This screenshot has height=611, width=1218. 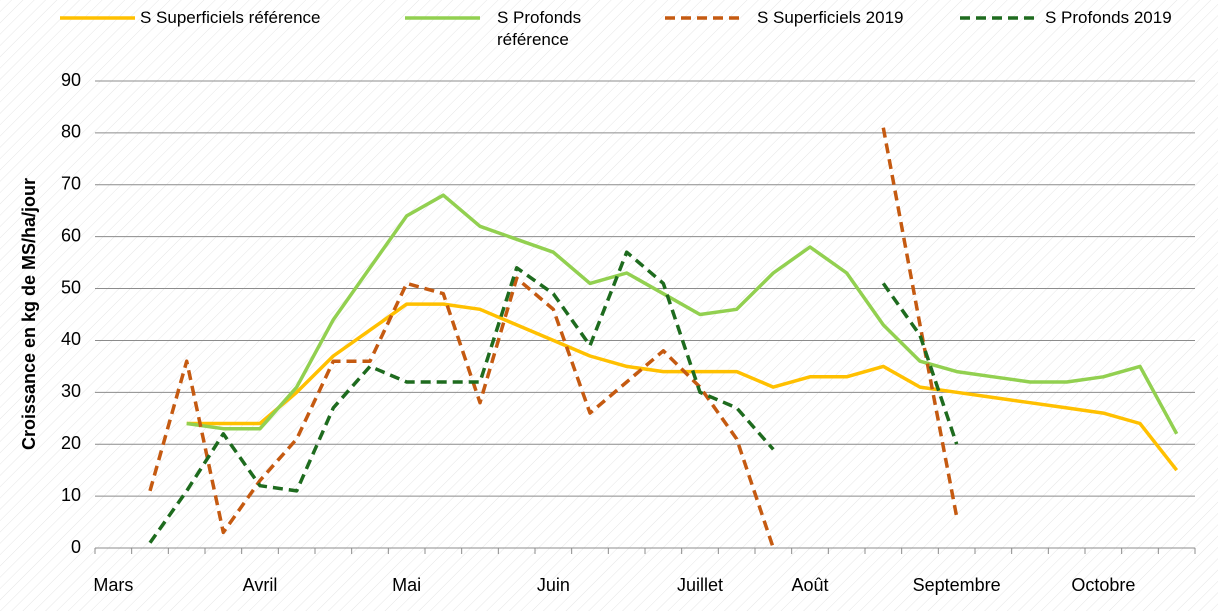 I want to click on legend-label: S Superficiels 2019, so click(x=830, y=17).